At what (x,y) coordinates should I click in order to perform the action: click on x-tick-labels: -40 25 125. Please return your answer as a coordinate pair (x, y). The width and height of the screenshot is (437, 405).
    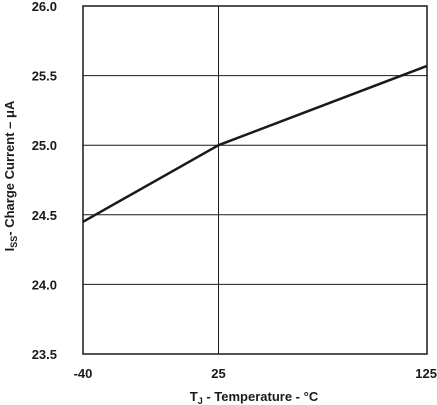
    Looking at the image, I should click on (255, 373).